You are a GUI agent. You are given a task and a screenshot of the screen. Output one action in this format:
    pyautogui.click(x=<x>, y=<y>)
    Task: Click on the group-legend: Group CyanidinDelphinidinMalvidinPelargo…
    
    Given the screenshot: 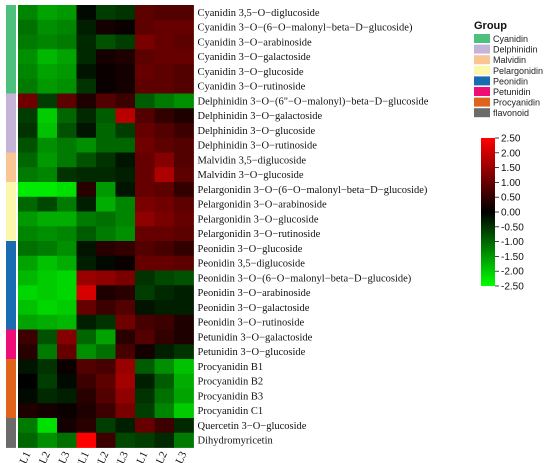 What is the action you would take?
    pyautogui.click(x=508, y=69)
    